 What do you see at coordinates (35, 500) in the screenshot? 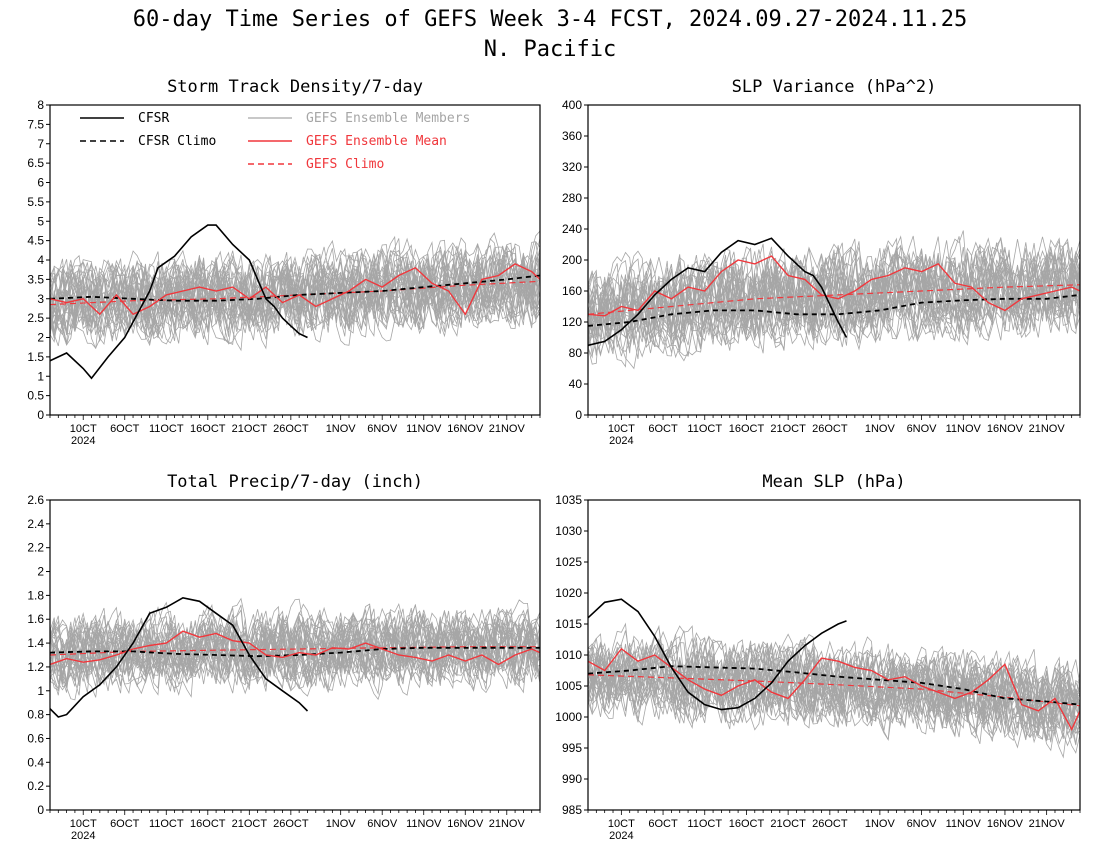
I see `y-tick-label: 2.6` at bounding box center [35, 500].